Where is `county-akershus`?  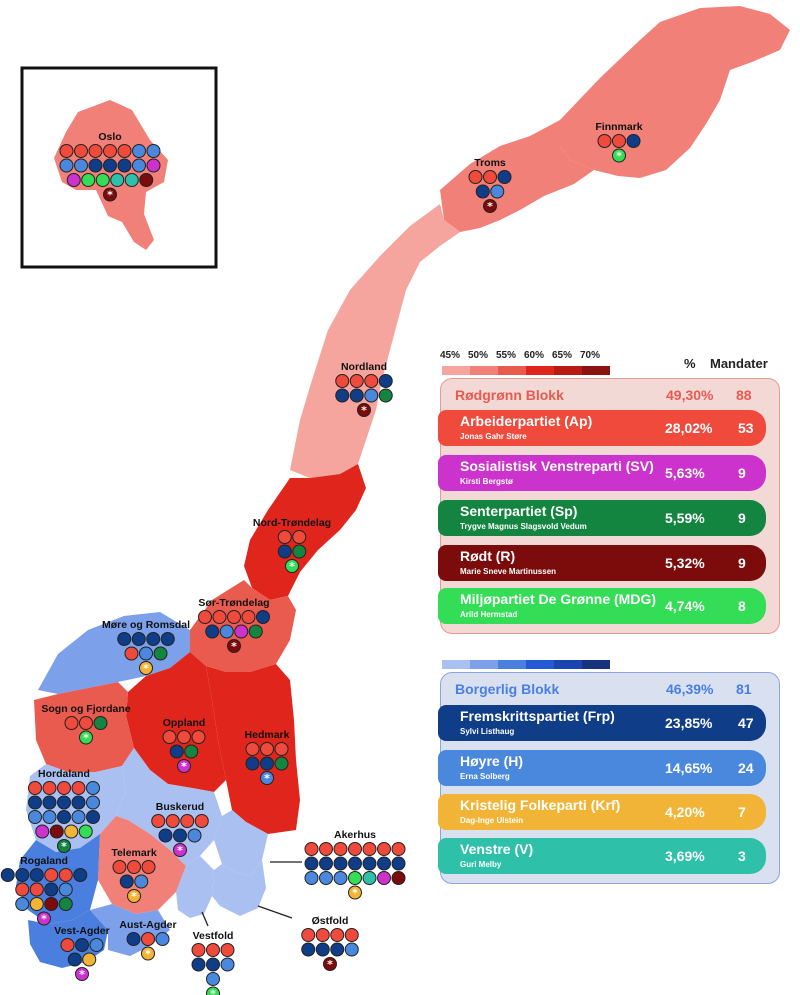 county-akershus is located at coordinates (241, 843).